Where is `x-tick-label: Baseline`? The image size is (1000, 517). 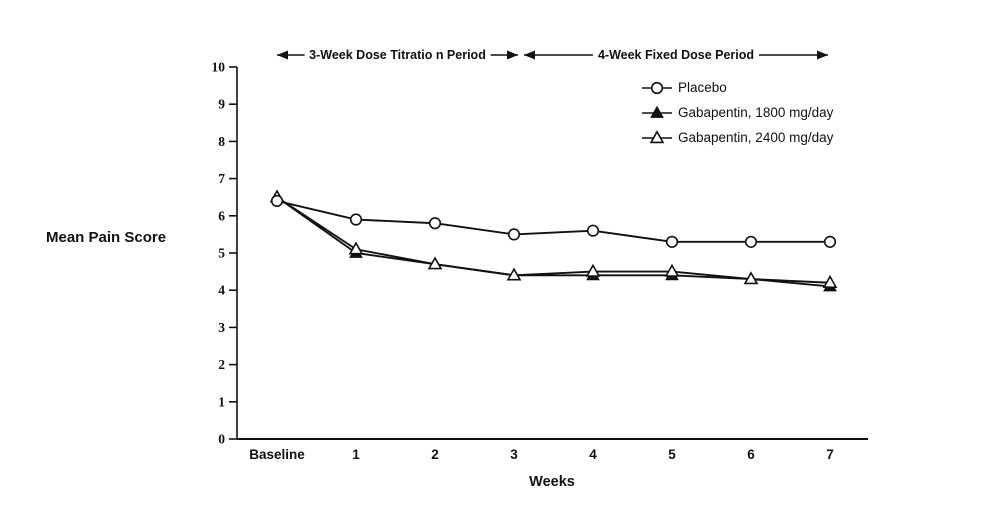 x-tick-label: Baseline is located at coordinates (277, 454).